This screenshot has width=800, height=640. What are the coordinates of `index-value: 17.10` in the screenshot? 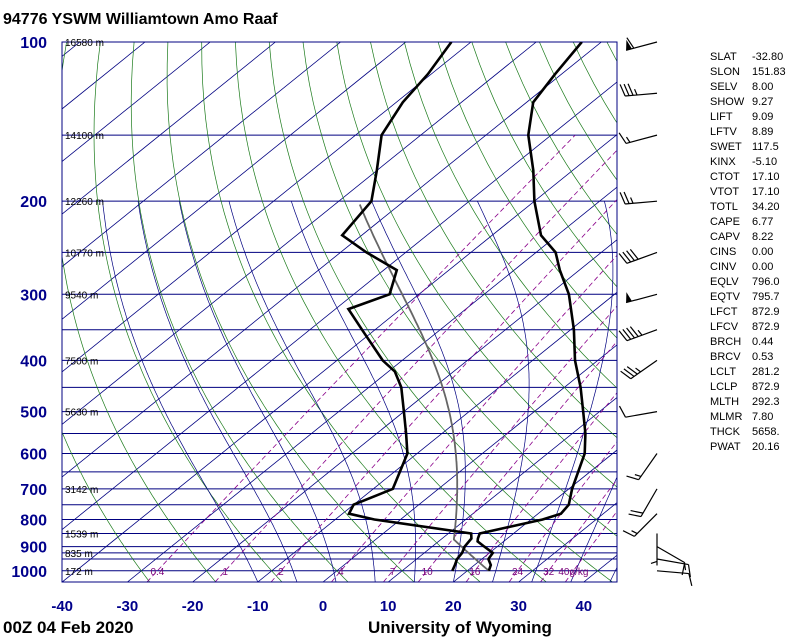 It's located at (766, 192).